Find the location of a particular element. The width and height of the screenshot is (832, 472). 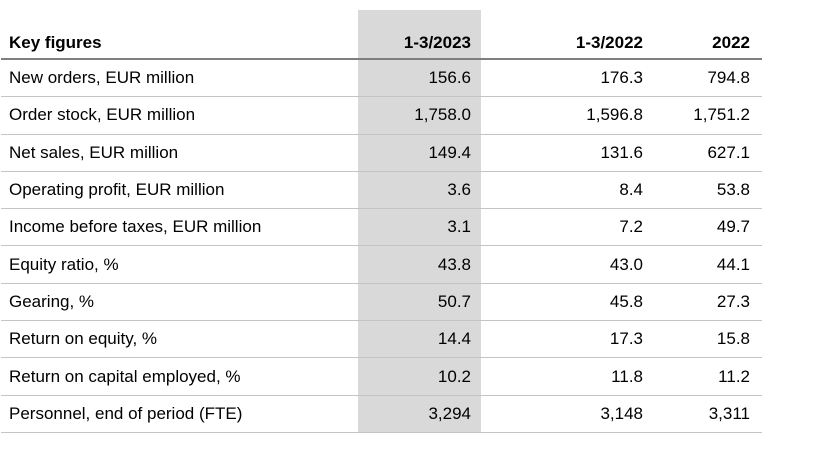

cell-value: 156.6 is located at coordinates (449, 78).